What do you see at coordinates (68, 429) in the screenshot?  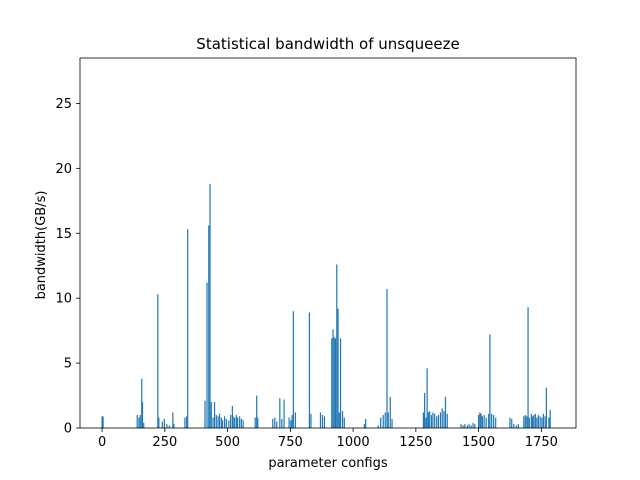 I see `y-tick-label: 0` at bounding box center [68, 429].